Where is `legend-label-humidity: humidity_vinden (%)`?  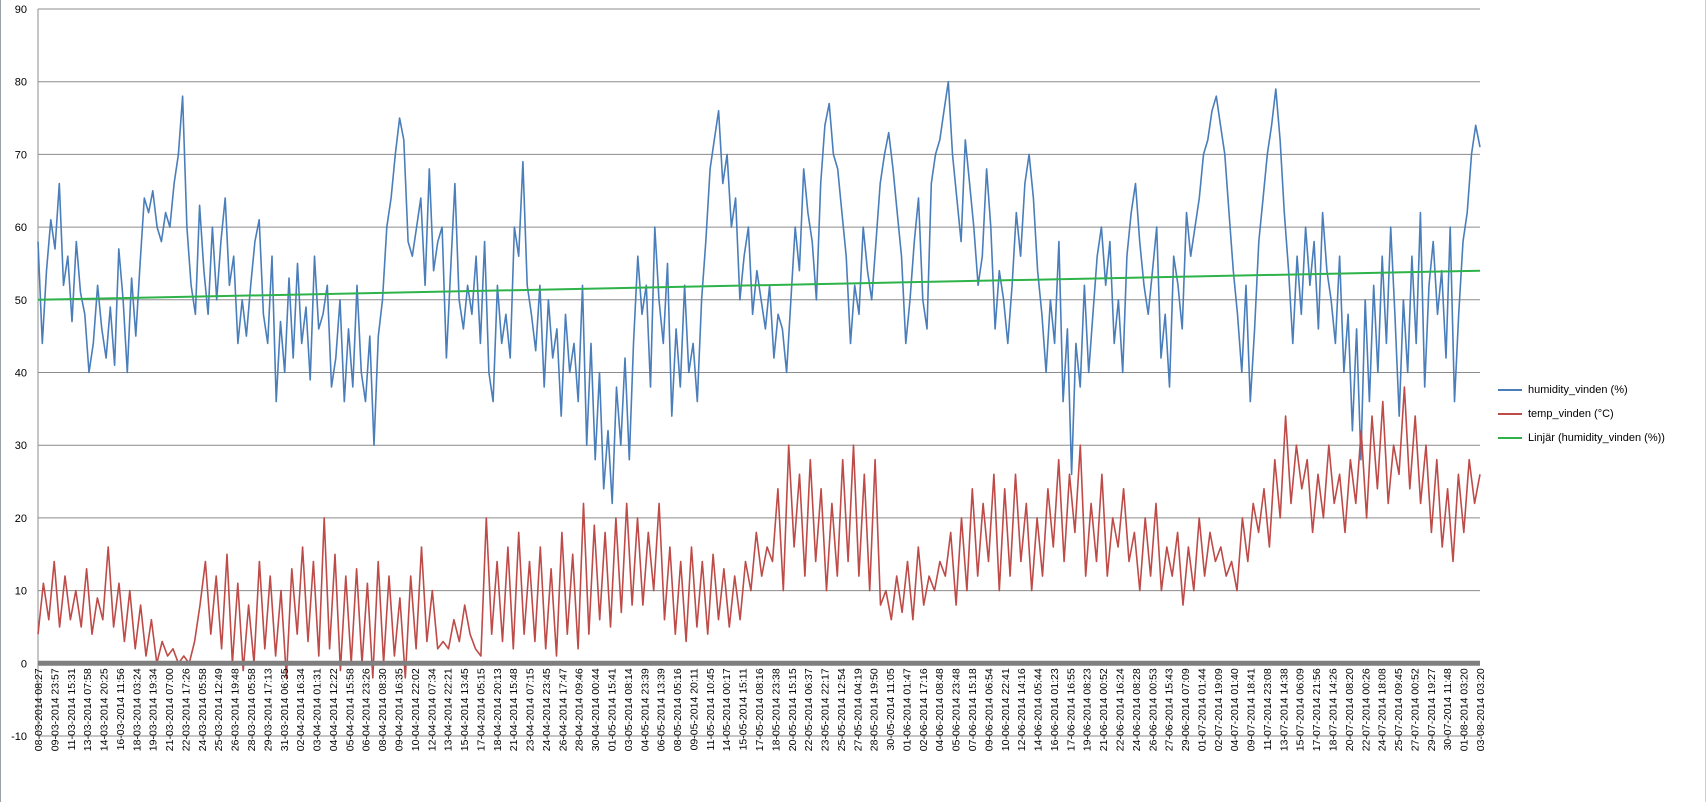
legend-label-humidity: humidity_vinden (%) is located at coordinates (1578, 390).